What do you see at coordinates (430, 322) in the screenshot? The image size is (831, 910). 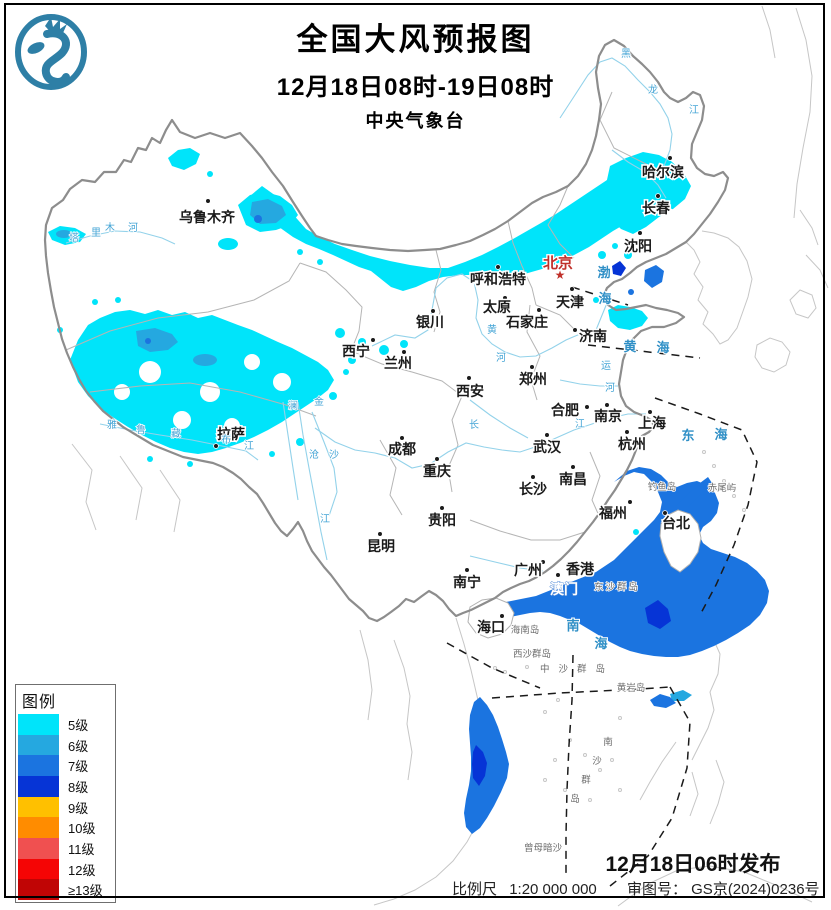 I see `city-label: 银川` at bounding box center [430, 322].